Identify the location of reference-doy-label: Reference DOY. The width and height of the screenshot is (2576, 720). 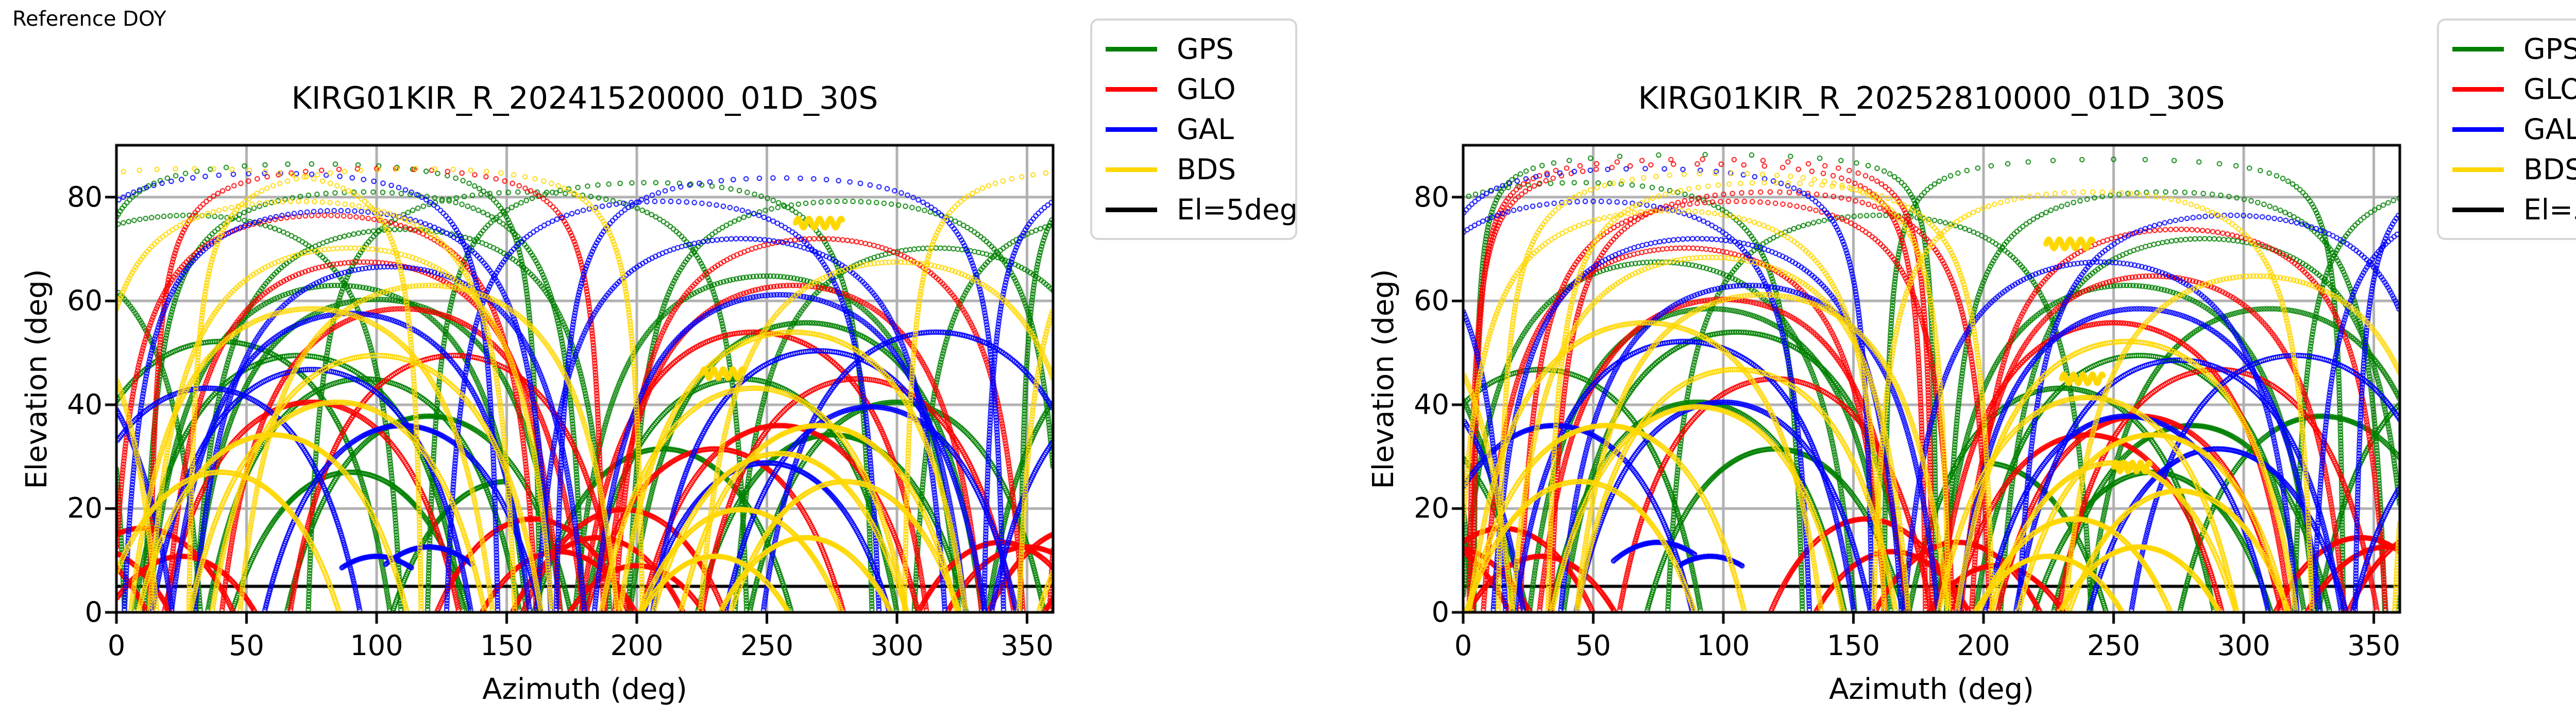
(89, 19).